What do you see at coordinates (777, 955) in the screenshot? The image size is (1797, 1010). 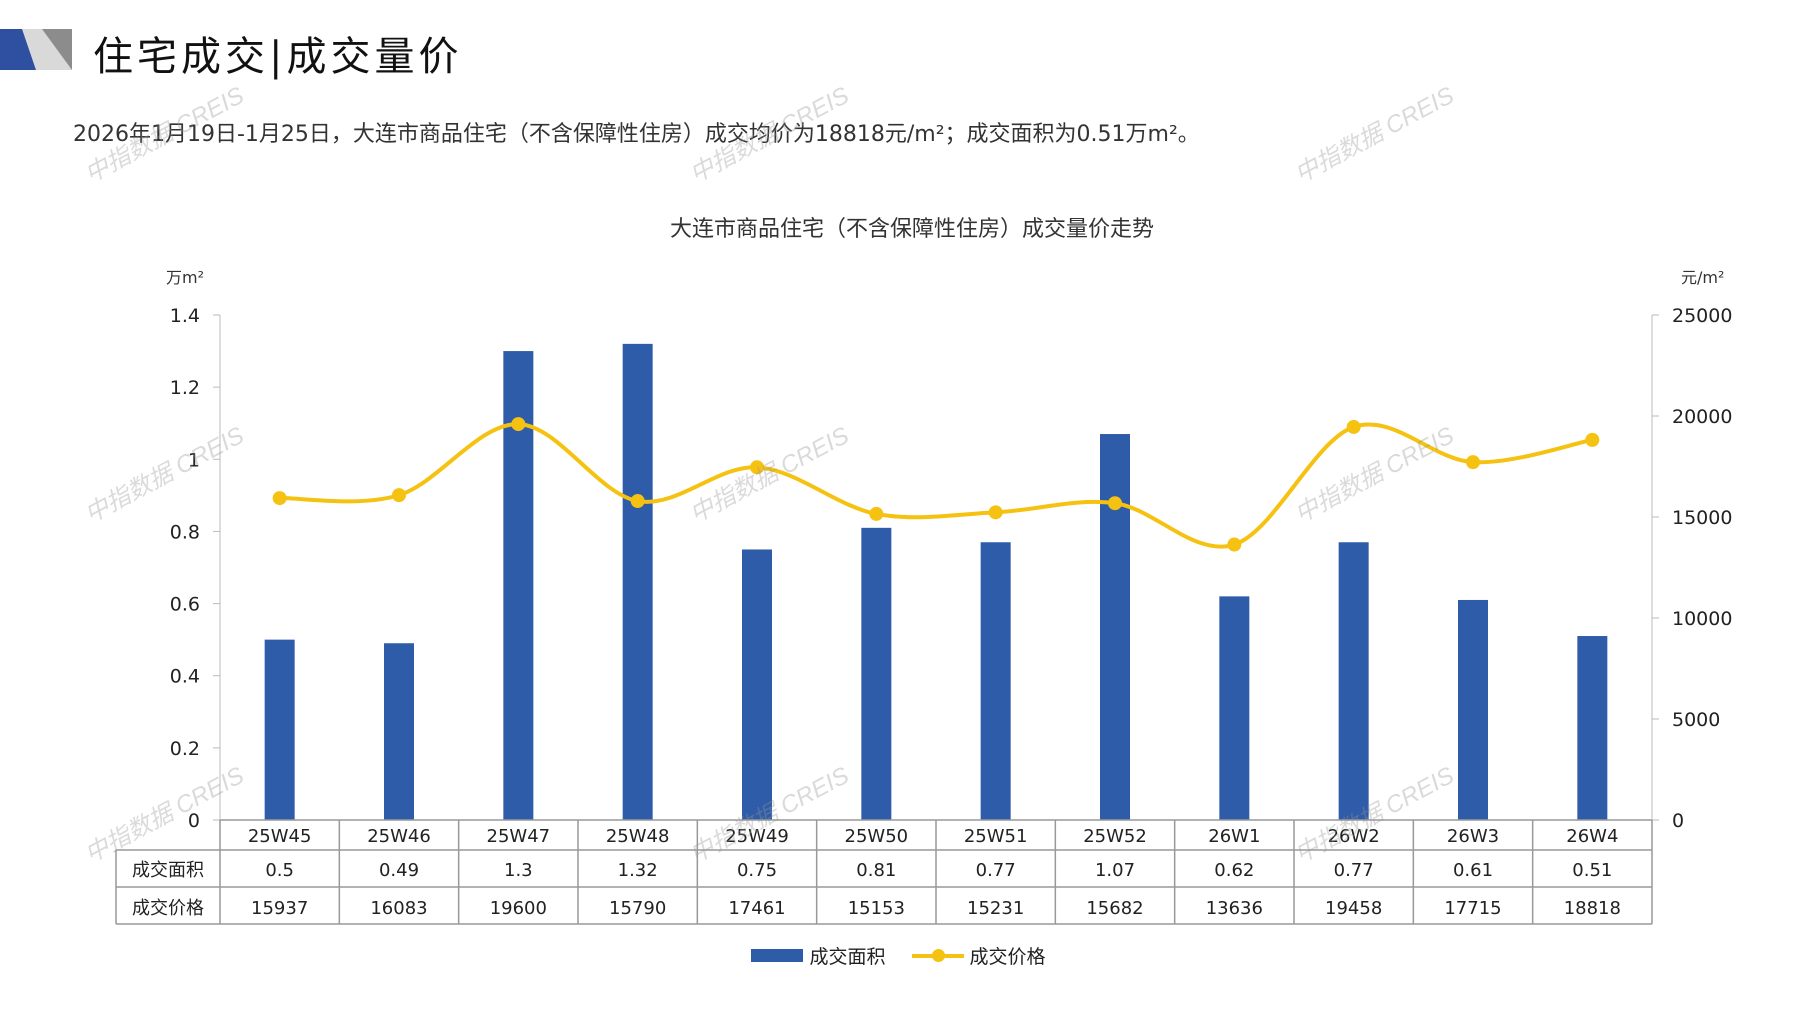 I see `legend-bar-swatch` at bounding box center [777, 955].